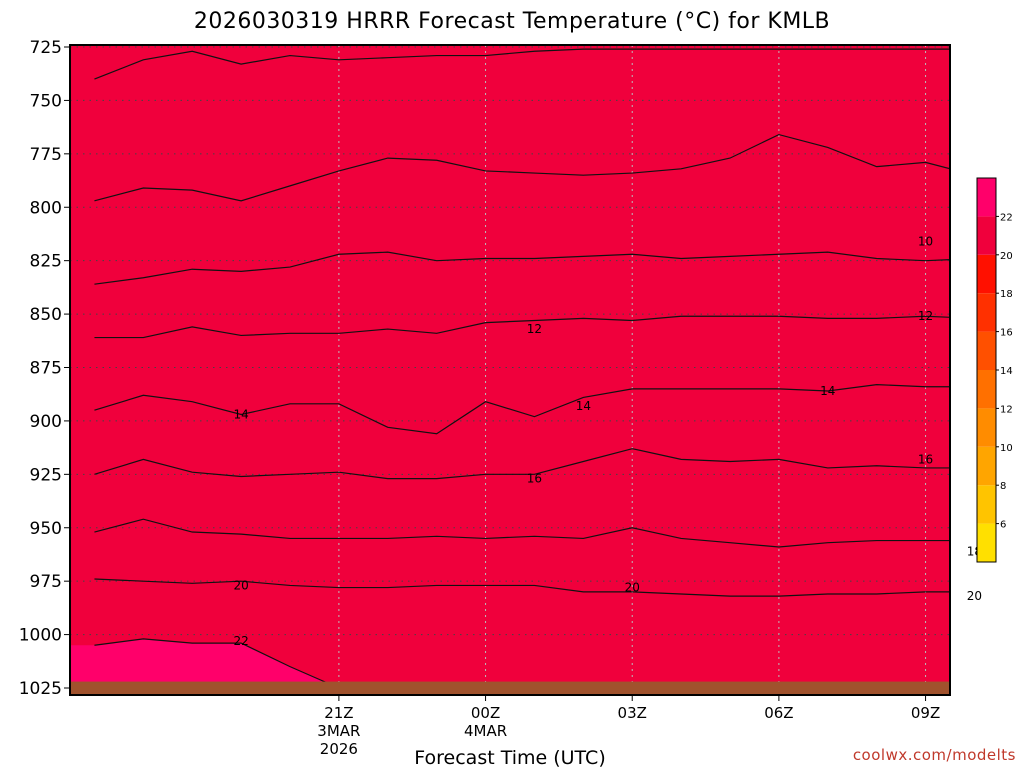  Describe the element at coordinates (925, 713) in the screenshot. I see `x-tick-label: 09Z` at that location.